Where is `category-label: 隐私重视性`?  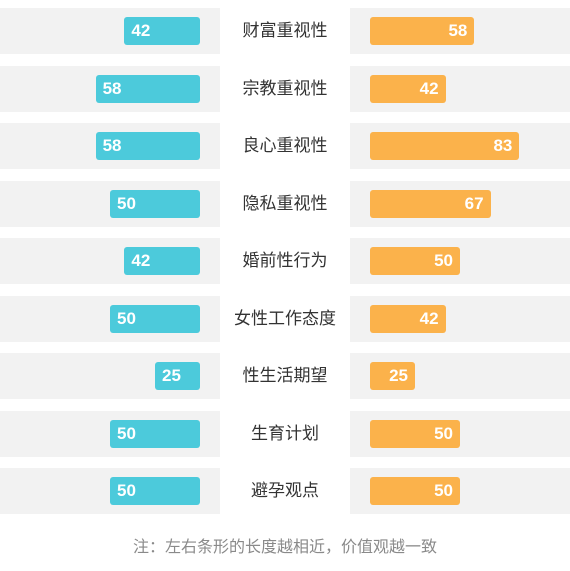
category-label: 隐私重视性 is located at coordinates (285, 203).